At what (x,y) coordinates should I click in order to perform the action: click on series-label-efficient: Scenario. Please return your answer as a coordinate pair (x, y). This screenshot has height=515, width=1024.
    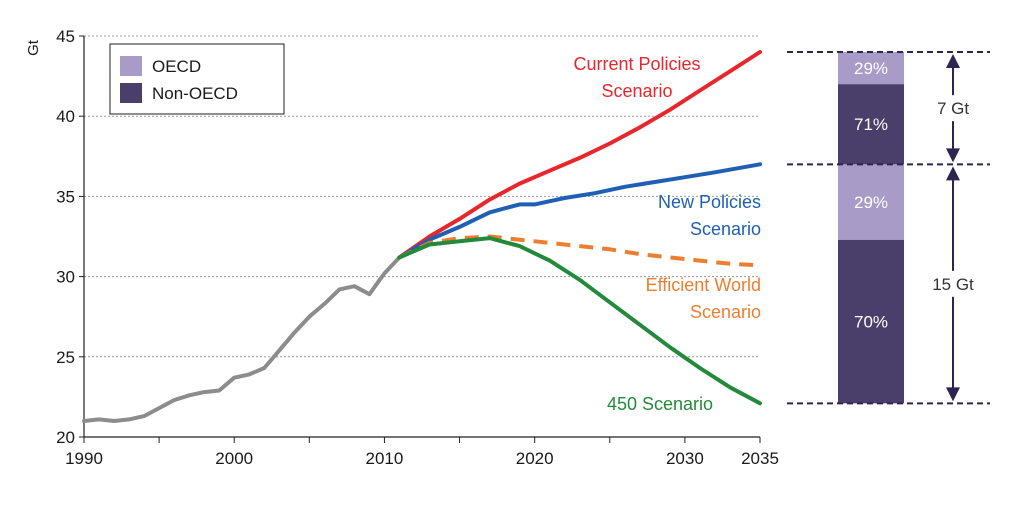
    Looking at the image, I should click on (725, 312).